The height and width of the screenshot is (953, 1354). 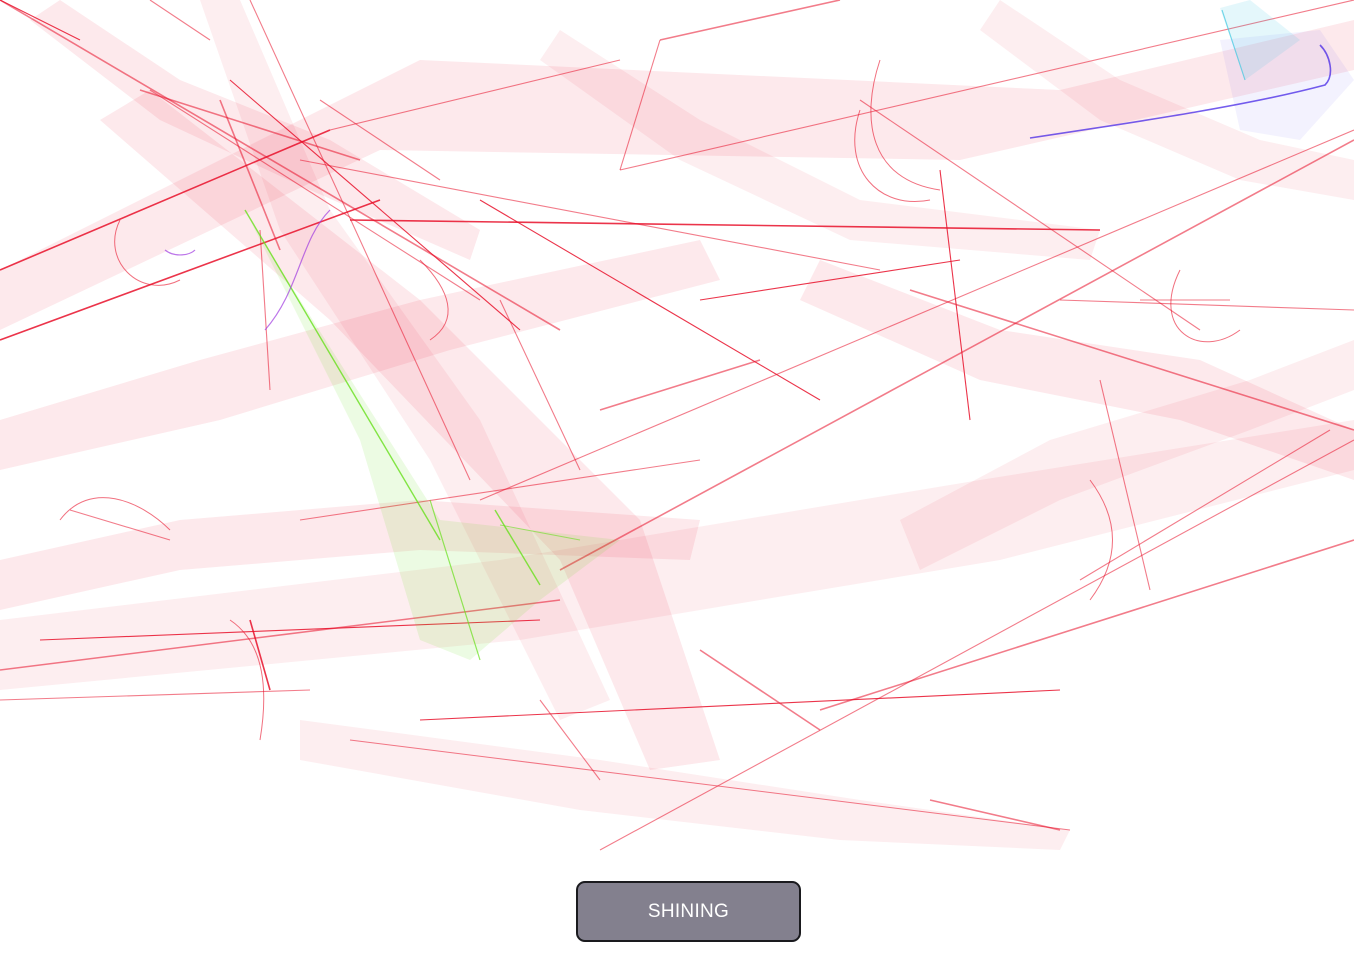 I want to click on cyan-ribbon-sheet, so click(x=1260, y=40).